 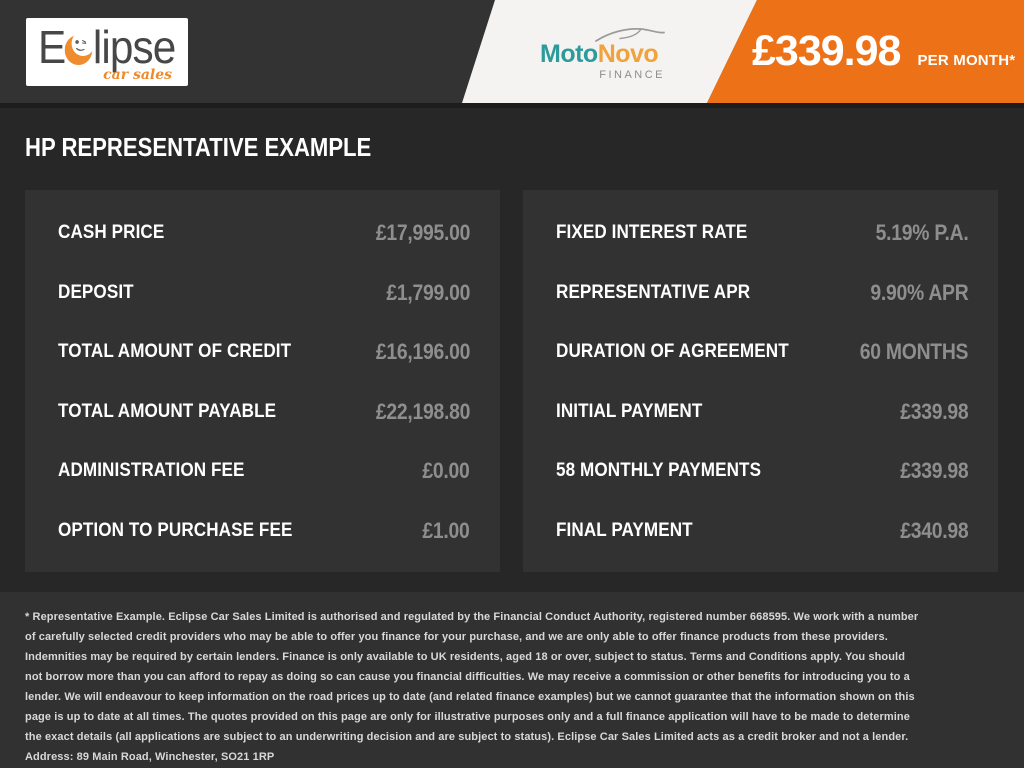 I want to click on row-value: £16,196.00, so click(x=423, y=352).